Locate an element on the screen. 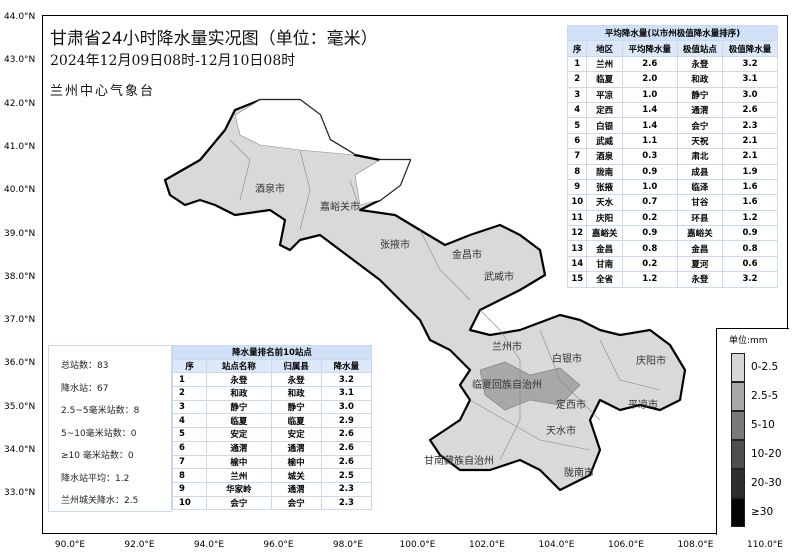 Image resolution: width=800 pixels, height=558 pixels. table-row: 15 全省 1.2 永登 3.2 is located at coordinates (672, 279).